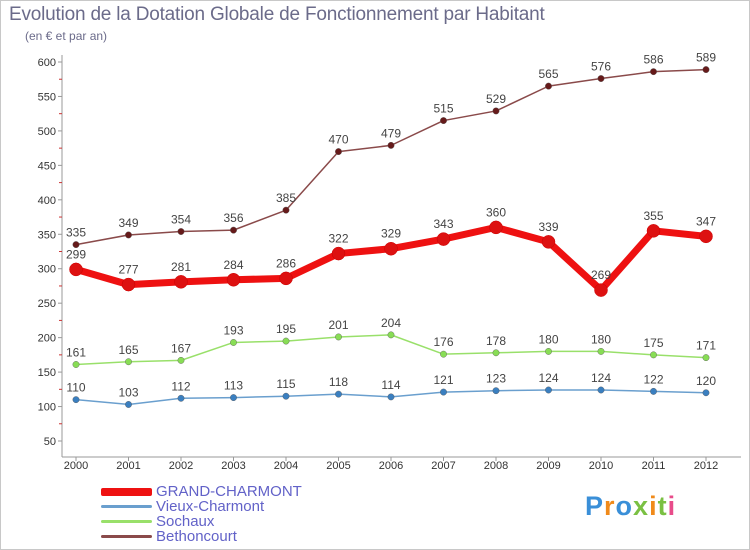  What do you see at coordinates (181, 348) in the screenshot?
I see `data-label-sochaux: 167` at bounding box center [181, 348].